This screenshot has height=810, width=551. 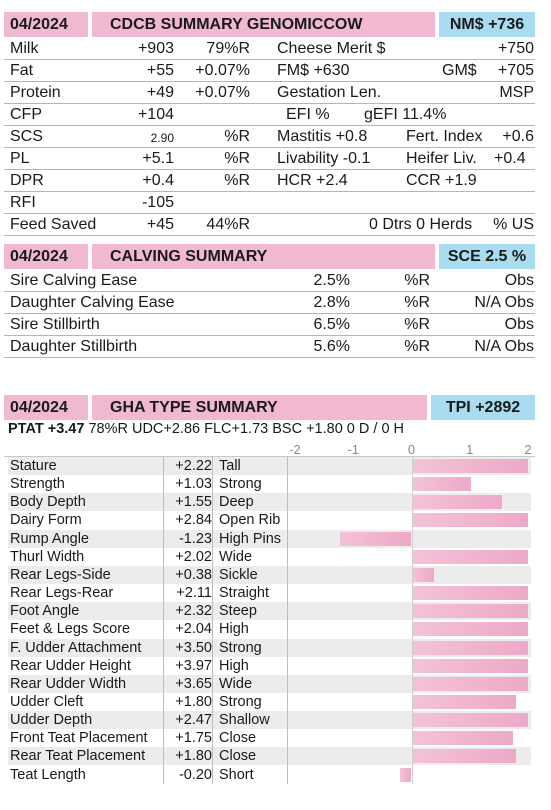 I want to click on trait-value: +2.02, so click(x=193, y=556).